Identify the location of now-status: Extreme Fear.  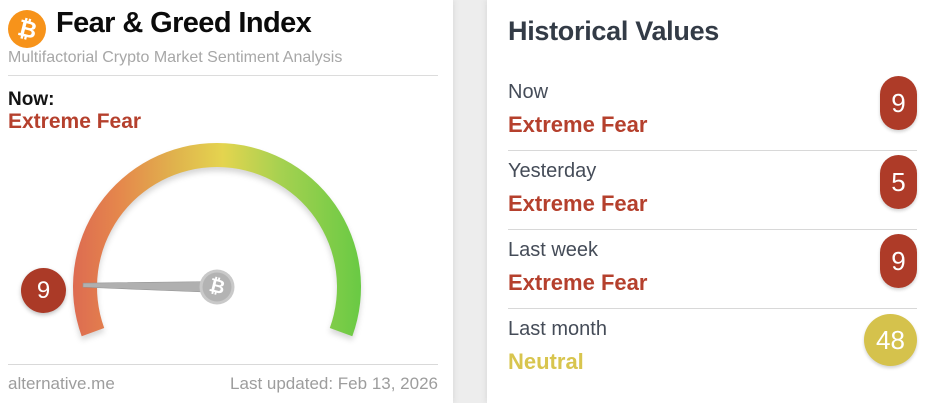
(75, 121).